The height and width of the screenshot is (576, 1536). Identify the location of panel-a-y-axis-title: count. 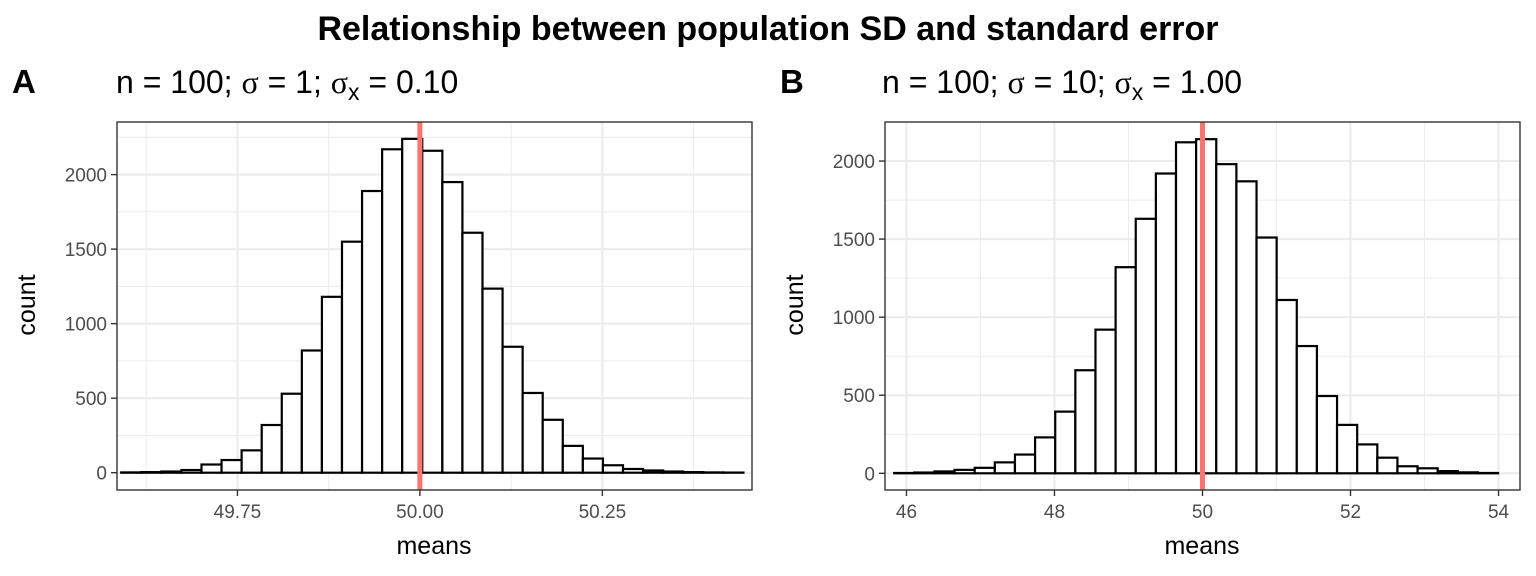
(27, 304).